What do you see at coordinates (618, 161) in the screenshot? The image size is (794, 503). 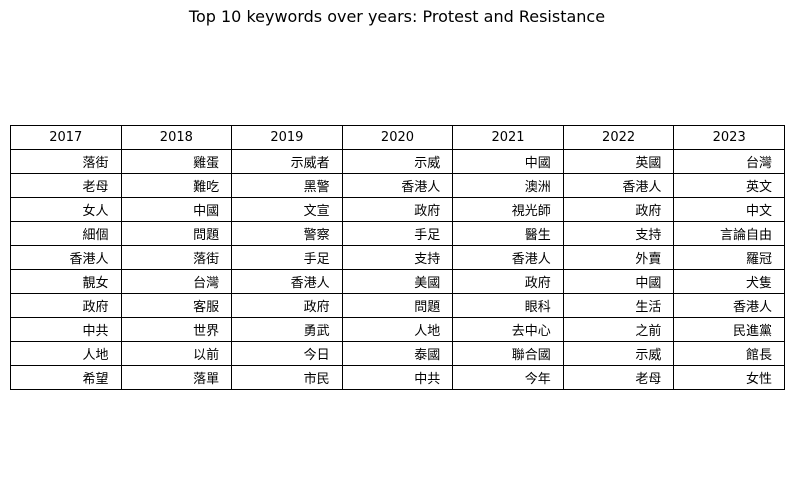 I see `table-cell: 英國` at bounding box center [618, 161].